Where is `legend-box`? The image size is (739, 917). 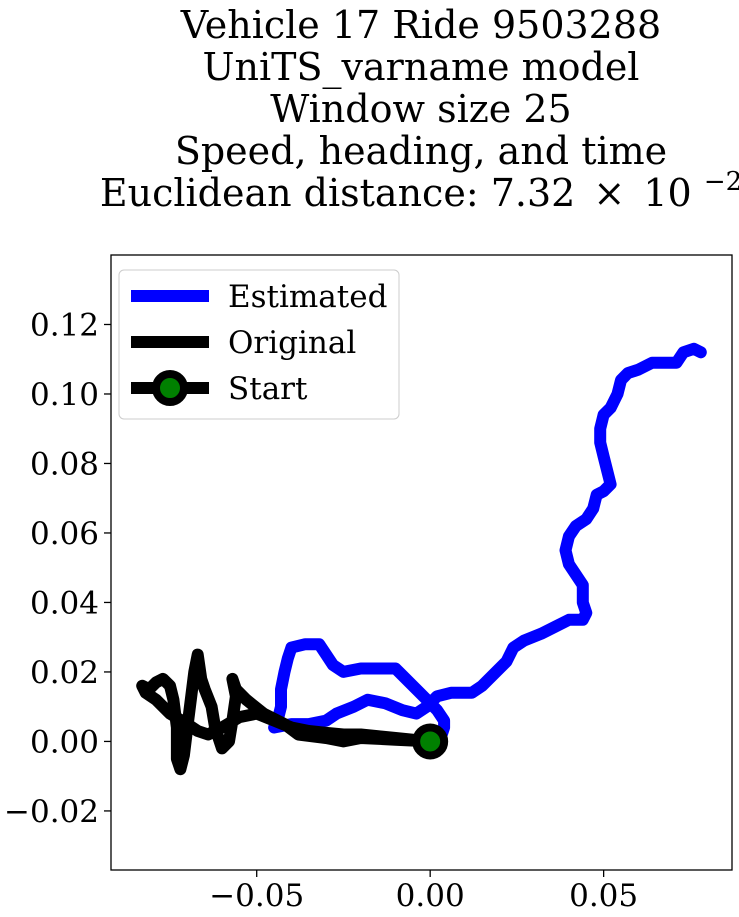
legend-box is located at coordinates (259, 344).